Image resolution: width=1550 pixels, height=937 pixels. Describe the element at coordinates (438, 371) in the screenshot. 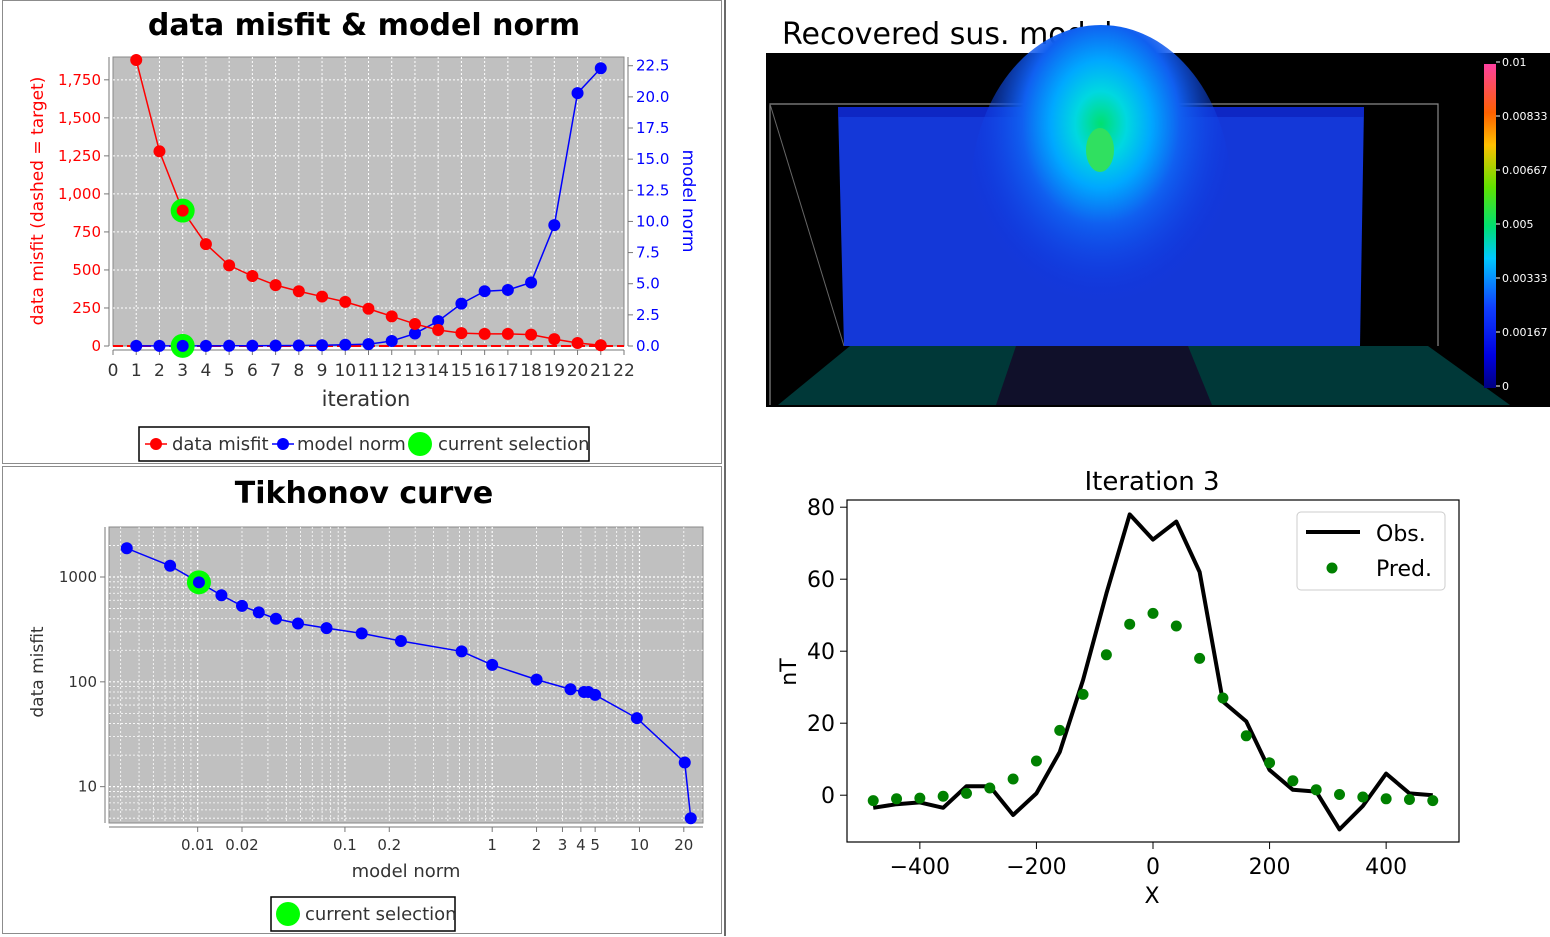

I see `x-tick-label: 14` at that location.